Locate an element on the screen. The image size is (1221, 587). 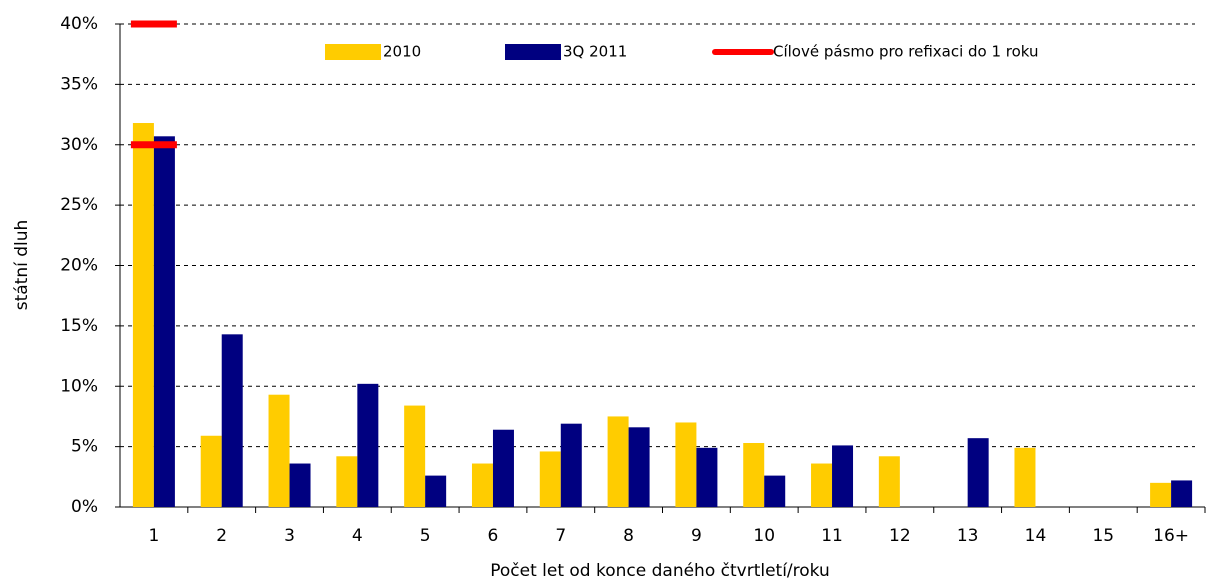
x-tick-label: 11 is located at coordinates (832, 536).